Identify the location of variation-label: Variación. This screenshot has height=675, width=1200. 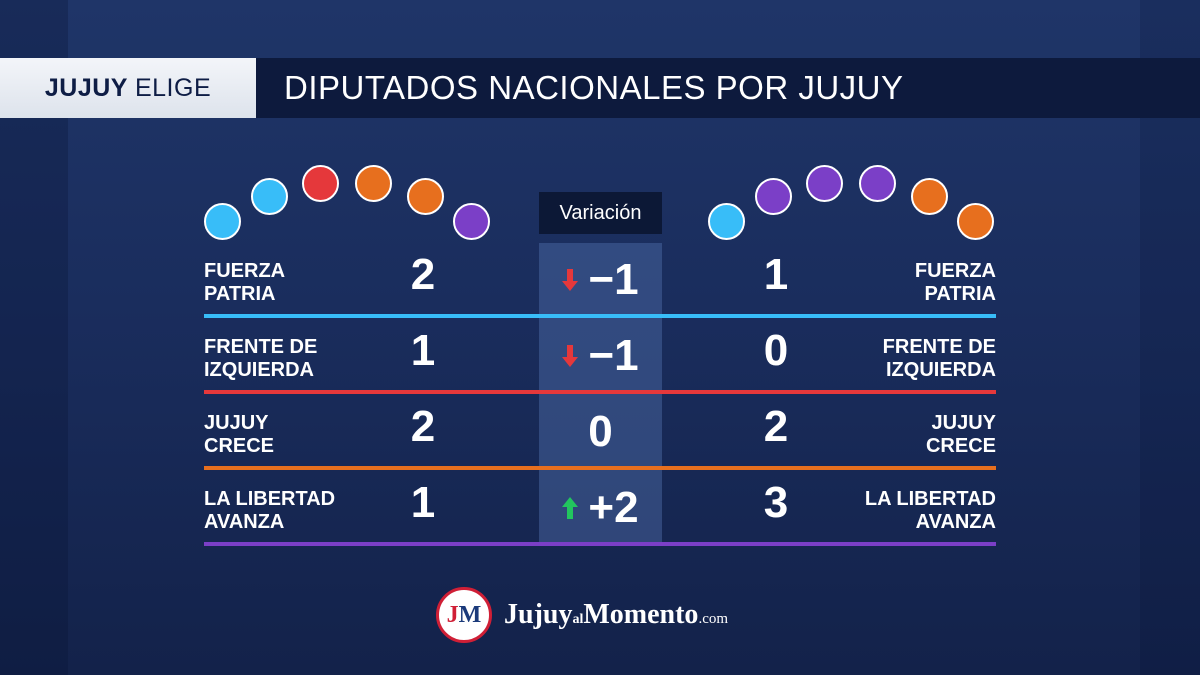
(600, 213).